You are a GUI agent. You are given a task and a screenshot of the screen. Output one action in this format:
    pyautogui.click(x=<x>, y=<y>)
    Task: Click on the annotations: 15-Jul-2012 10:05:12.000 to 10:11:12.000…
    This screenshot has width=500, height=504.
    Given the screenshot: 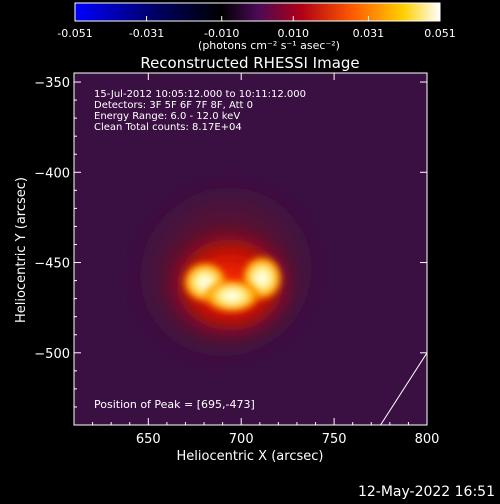 What is the action you would take?
    pyautogui.click(x=200, y=111)
    